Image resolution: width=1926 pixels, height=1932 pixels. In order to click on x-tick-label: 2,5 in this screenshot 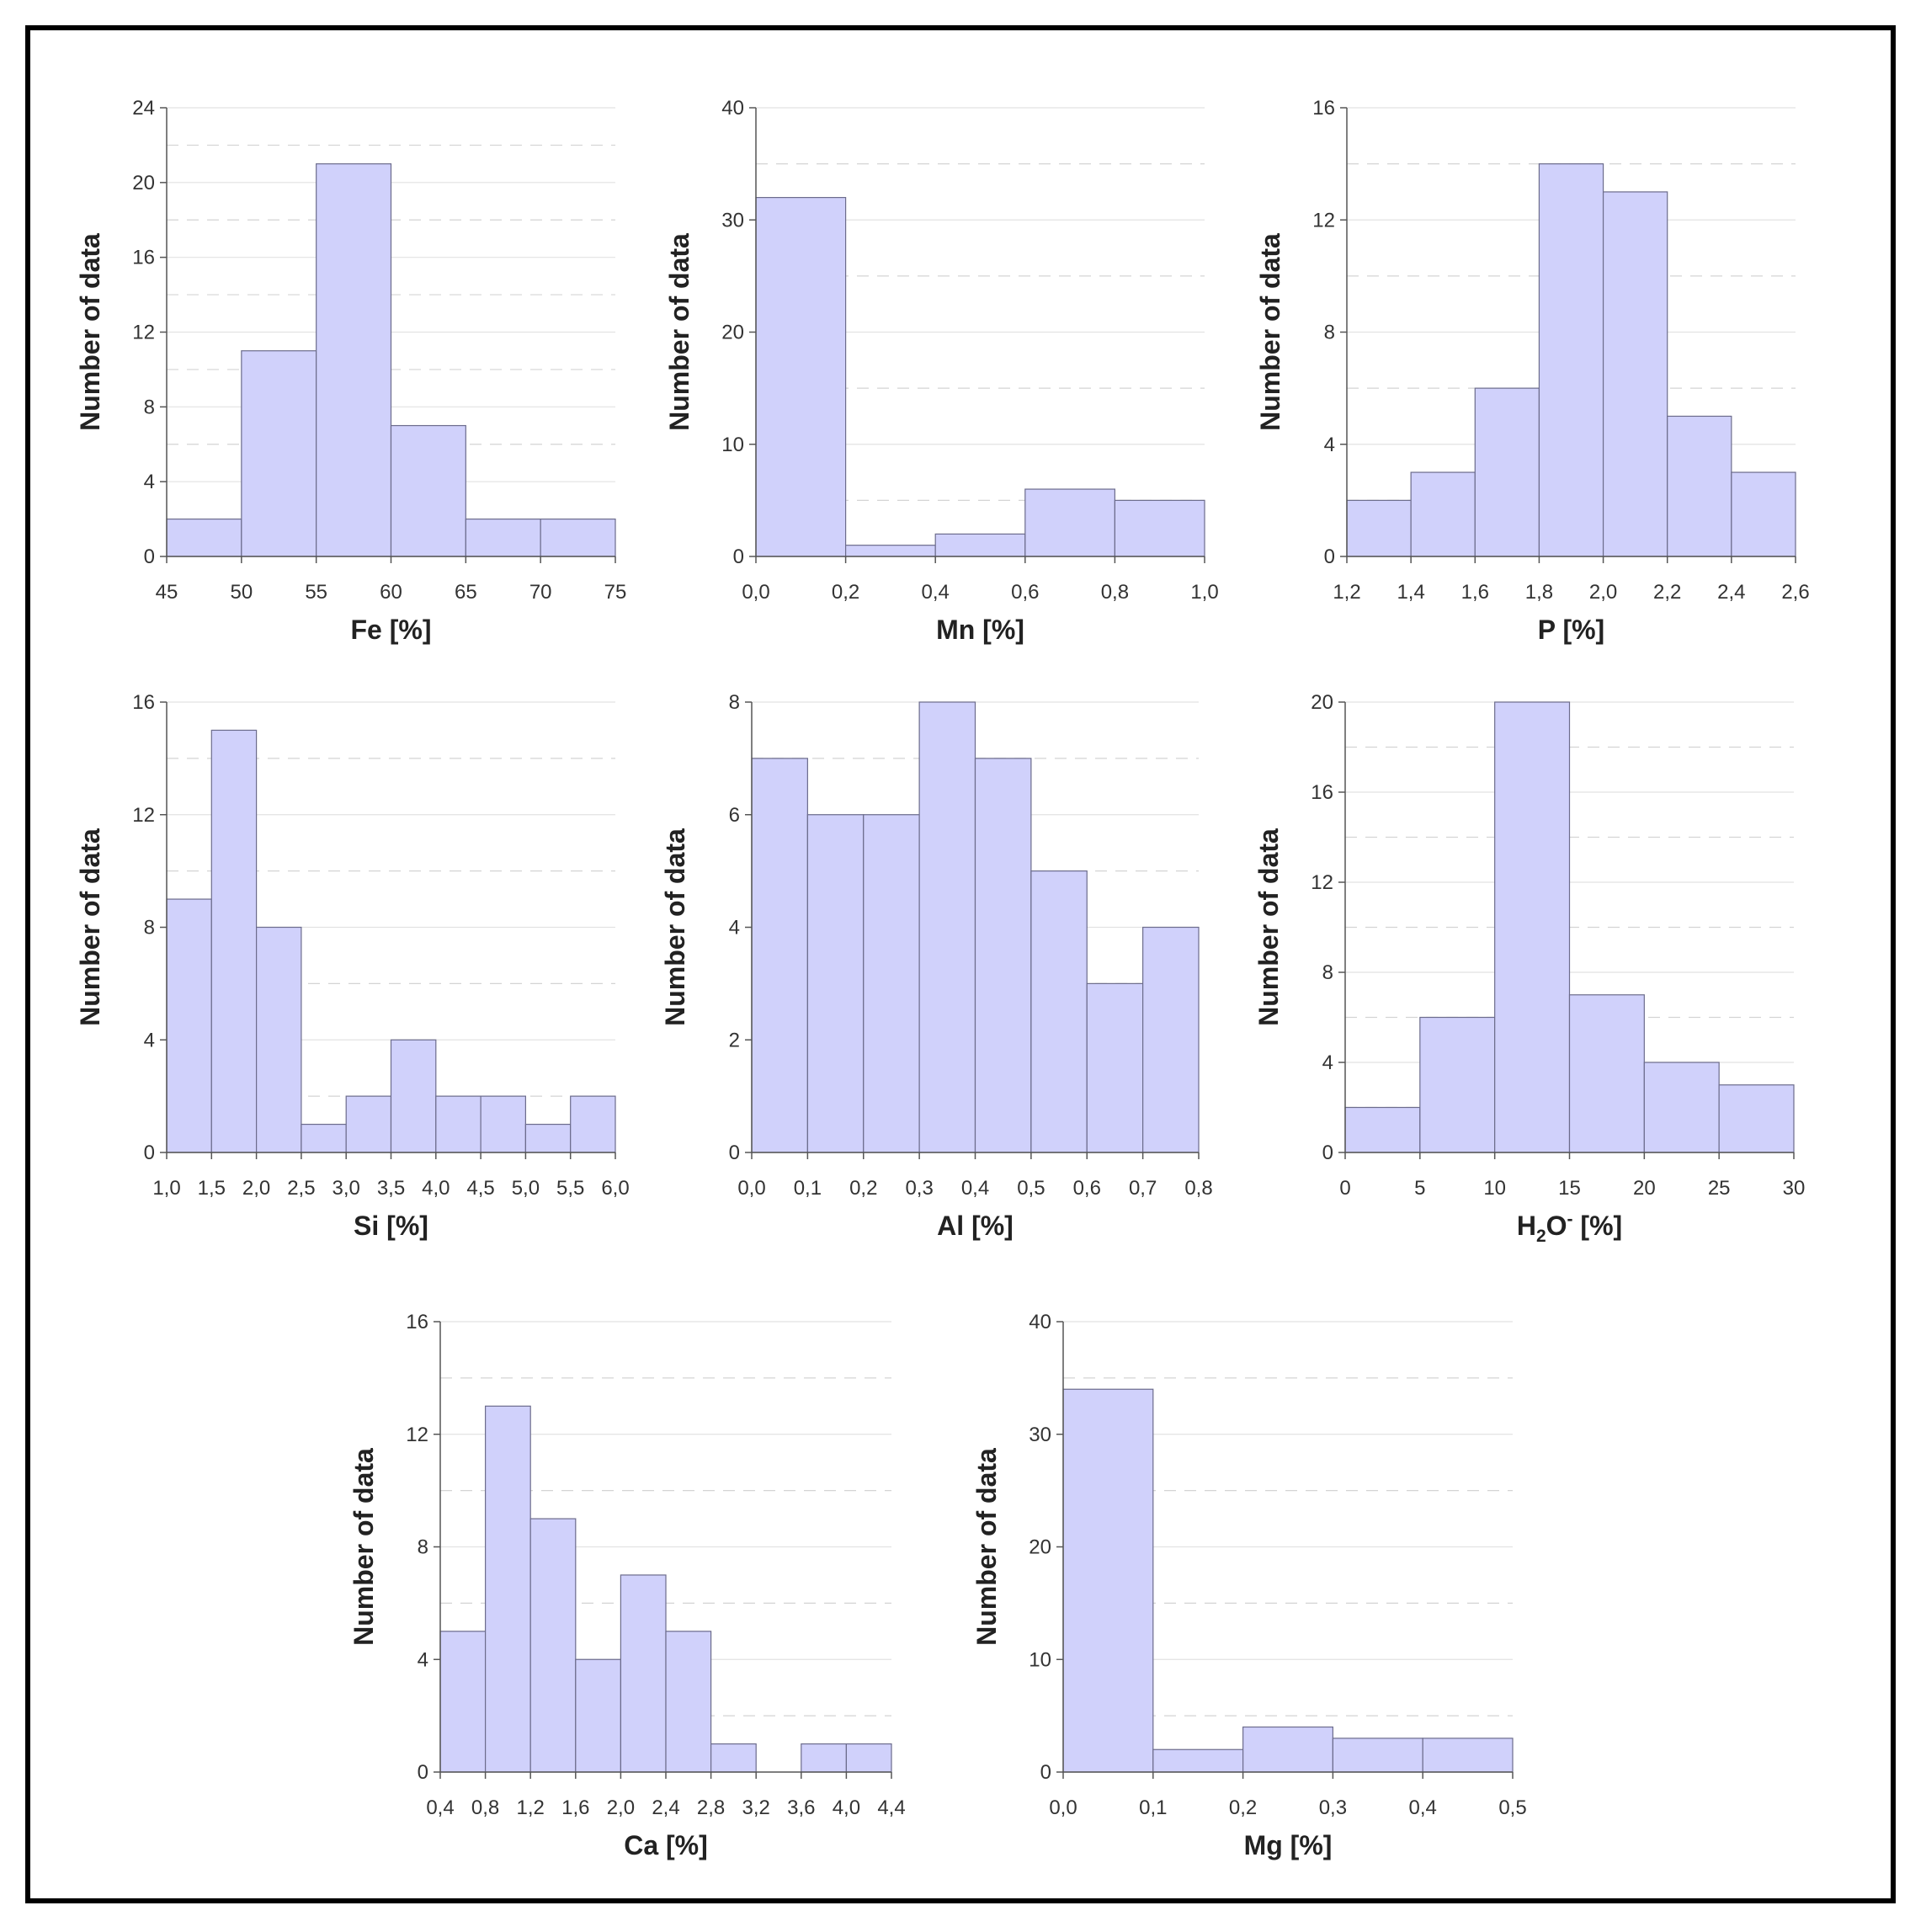, I will do `click(301, 1189)`.